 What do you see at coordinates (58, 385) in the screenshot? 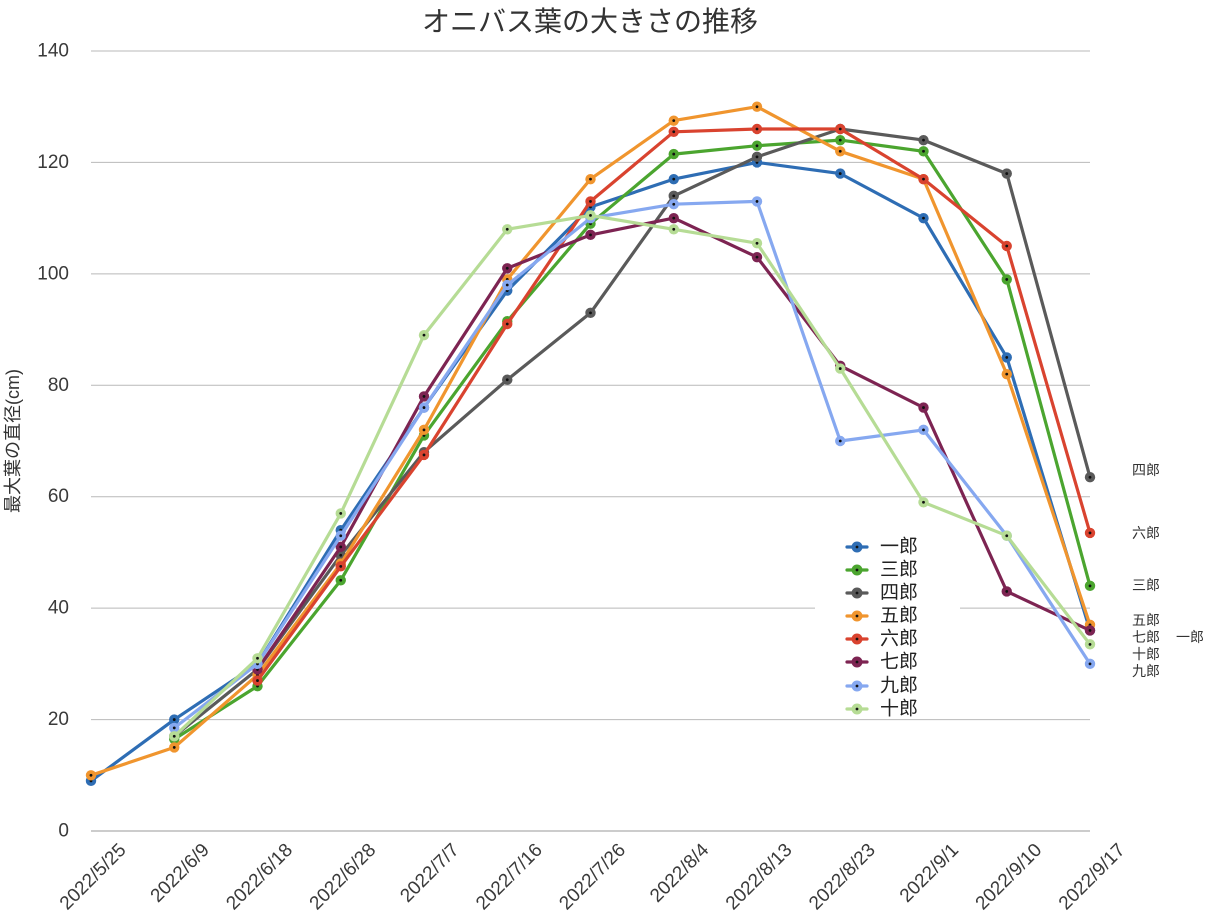
I see `y-tick-label: 80` at bounding box center [58, 385].